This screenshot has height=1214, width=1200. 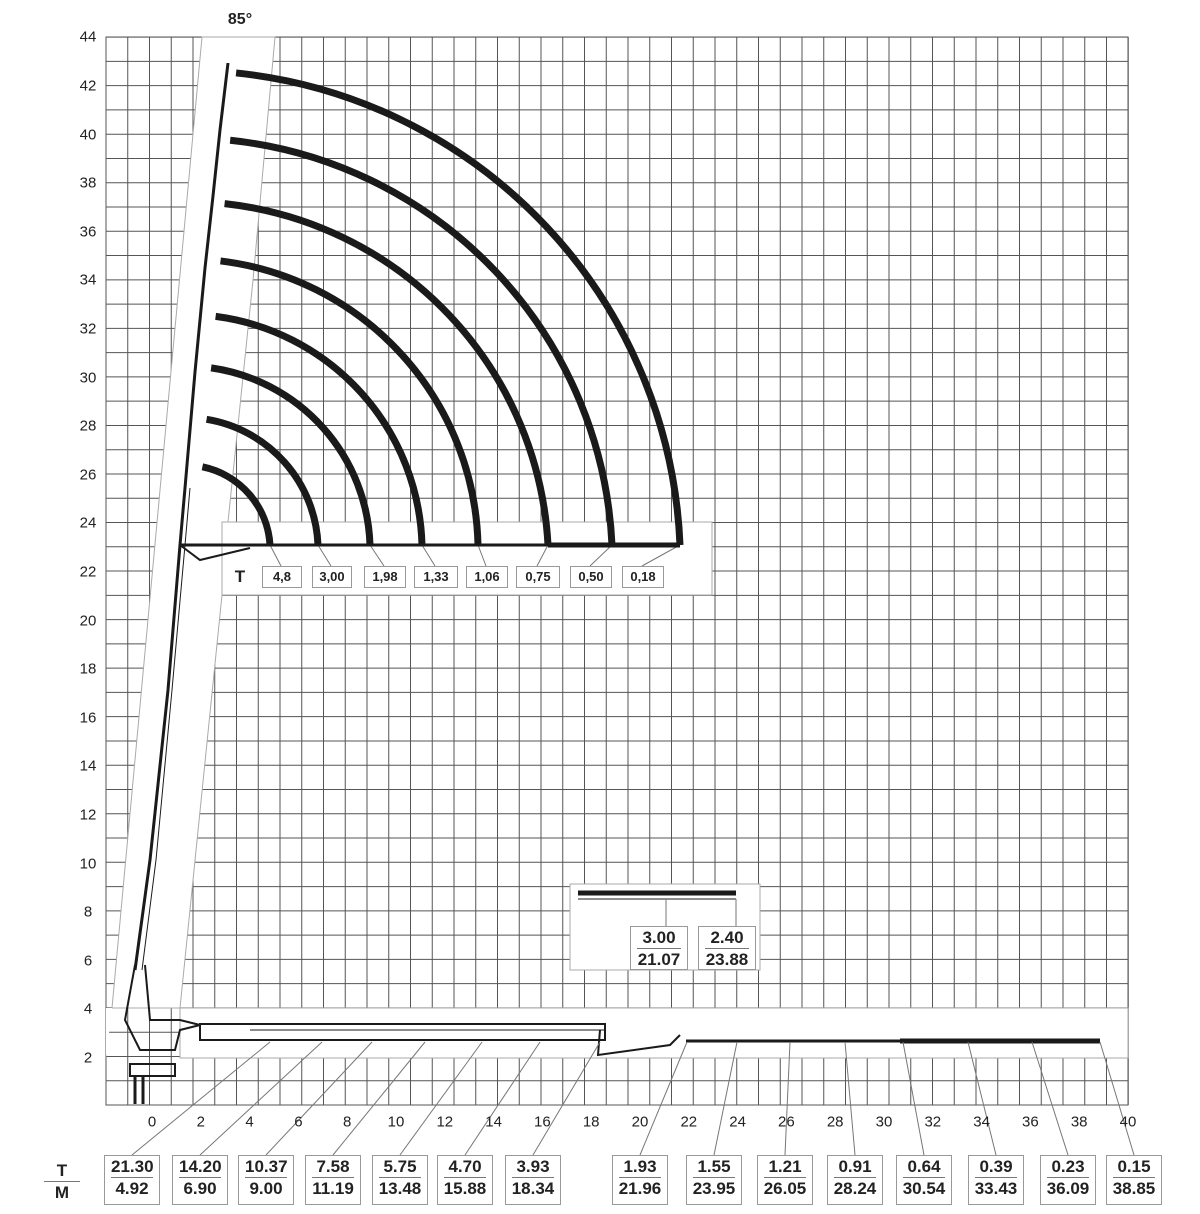 I want to click on load-radius: 38.85, so click(x=1134, y=1188).